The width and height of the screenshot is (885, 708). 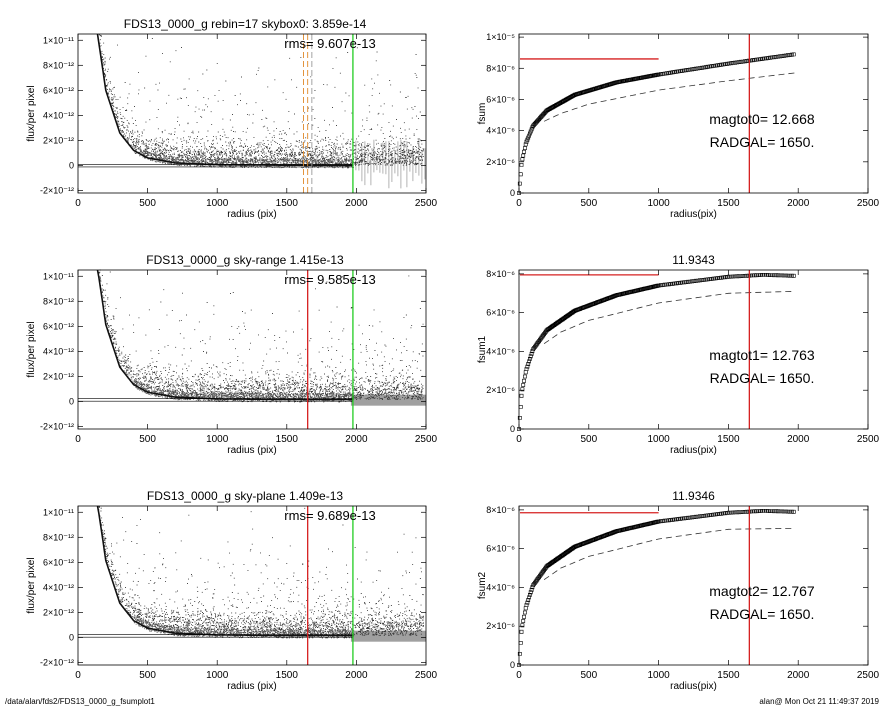 I want to click on data-layer-fsum1, so click(x=656, y=350).